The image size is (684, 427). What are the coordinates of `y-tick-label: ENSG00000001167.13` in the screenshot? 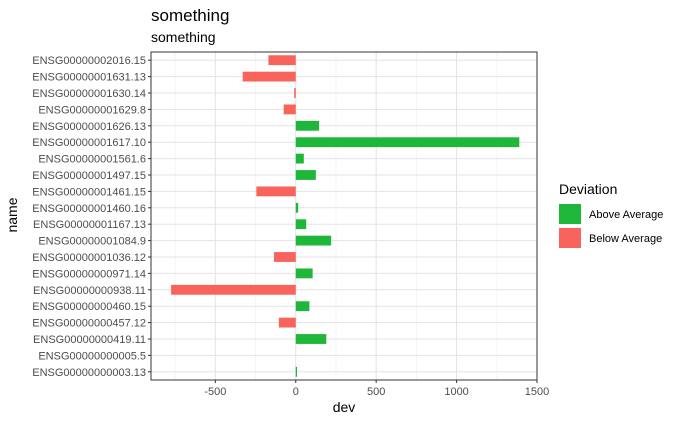 It's located at (89, 225).